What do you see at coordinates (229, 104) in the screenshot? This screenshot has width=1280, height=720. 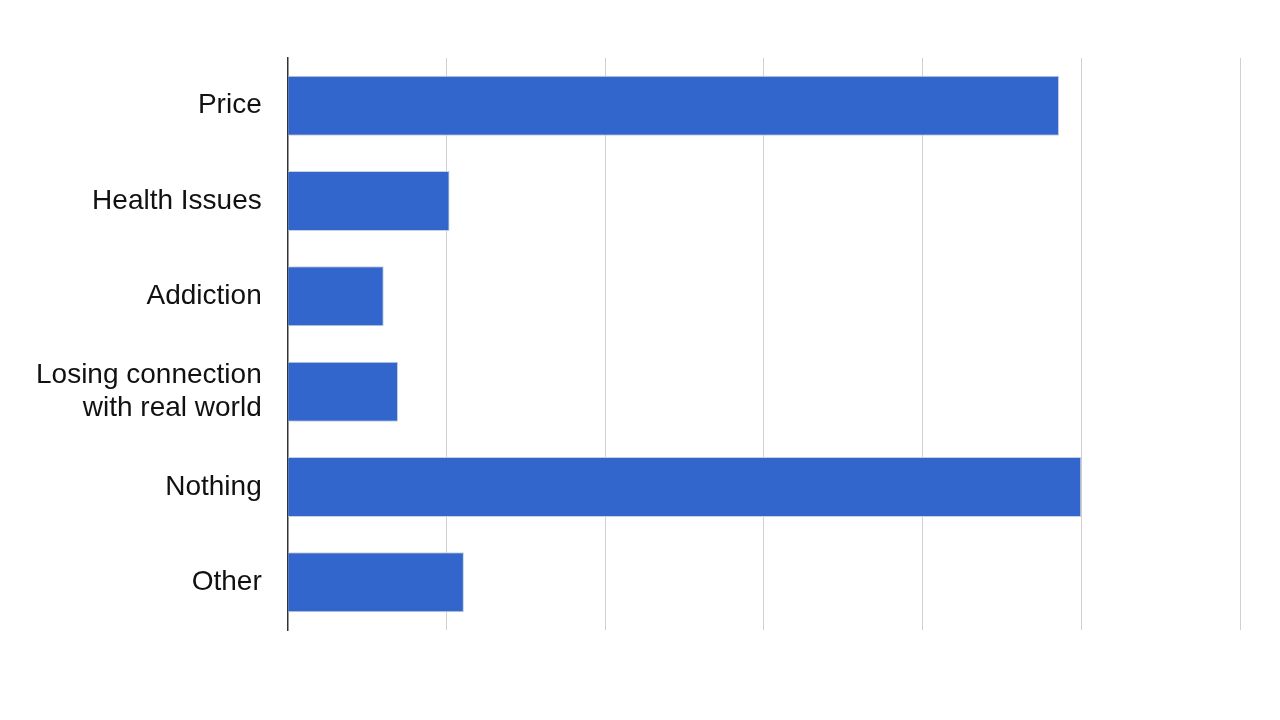 I see `y-tick-label: Price` at bounding box center [229, 104].